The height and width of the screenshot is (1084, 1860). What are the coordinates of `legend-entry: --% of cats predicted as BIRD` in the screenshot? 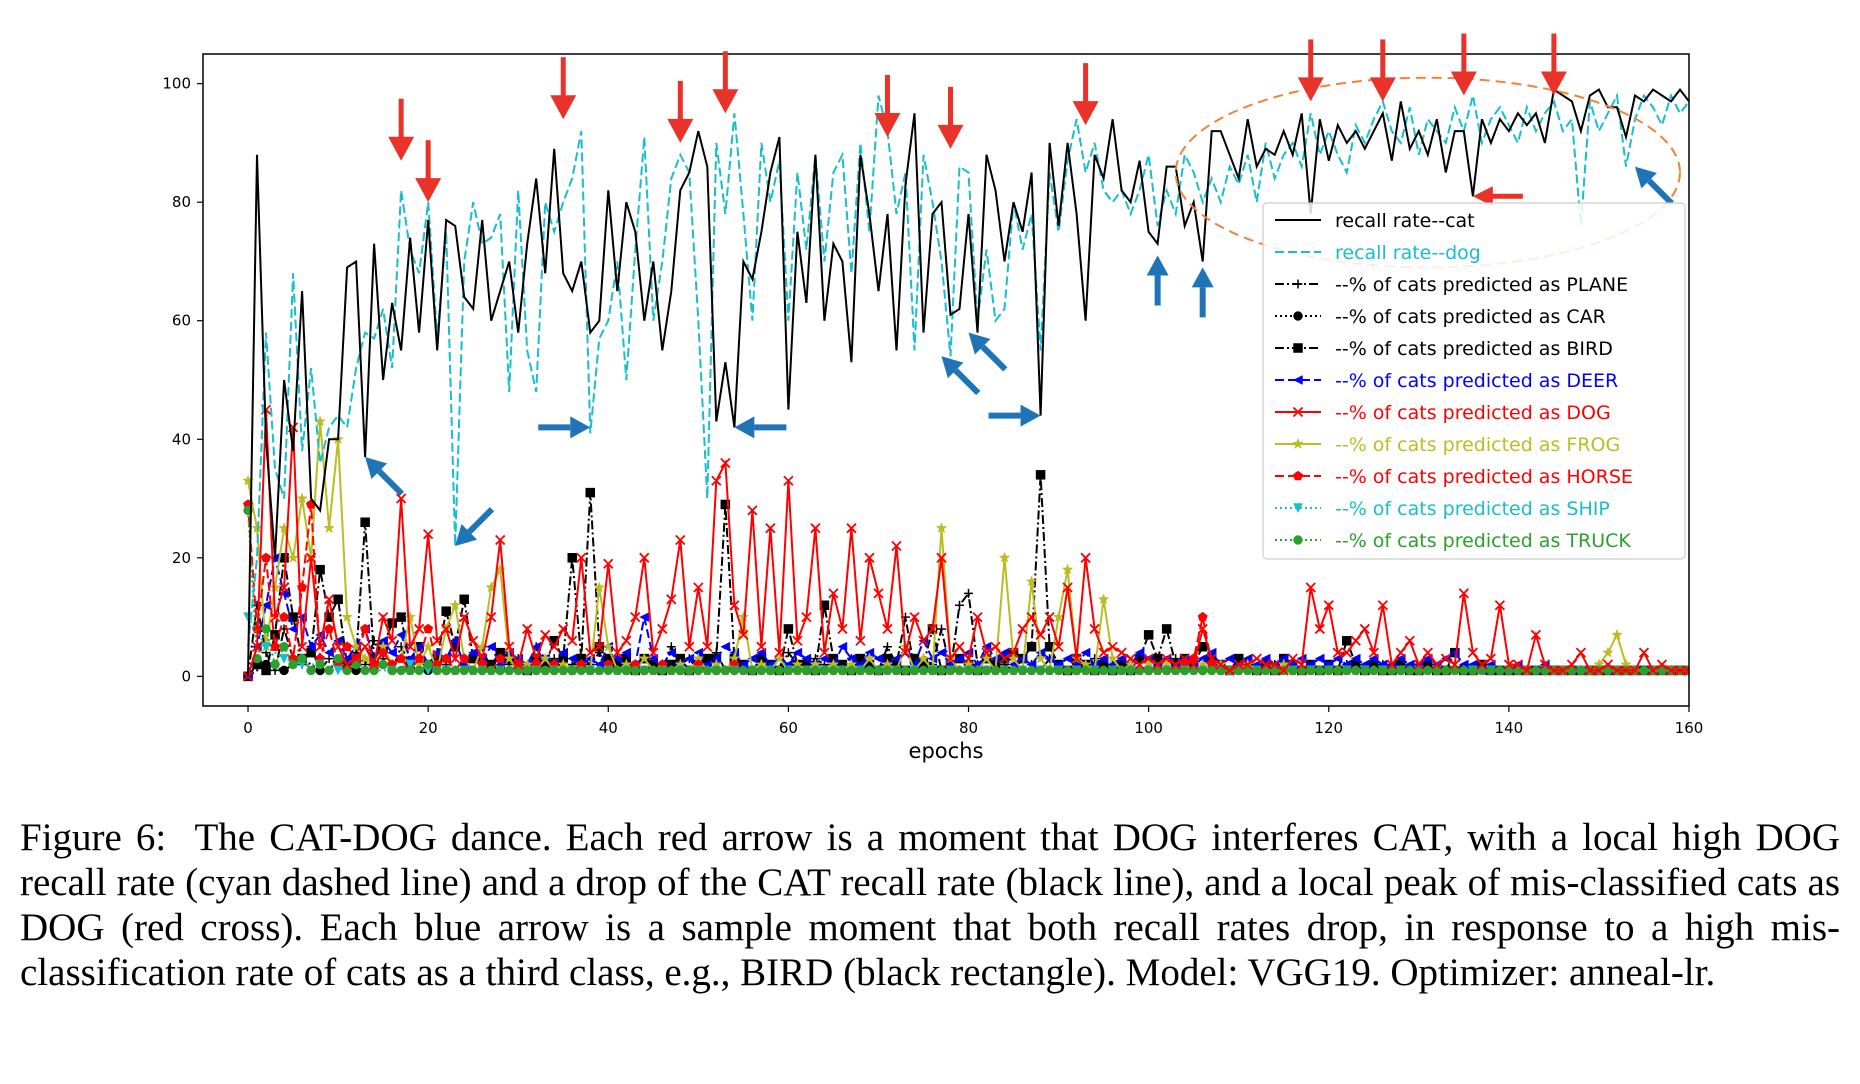 It's located at (1444, 349).